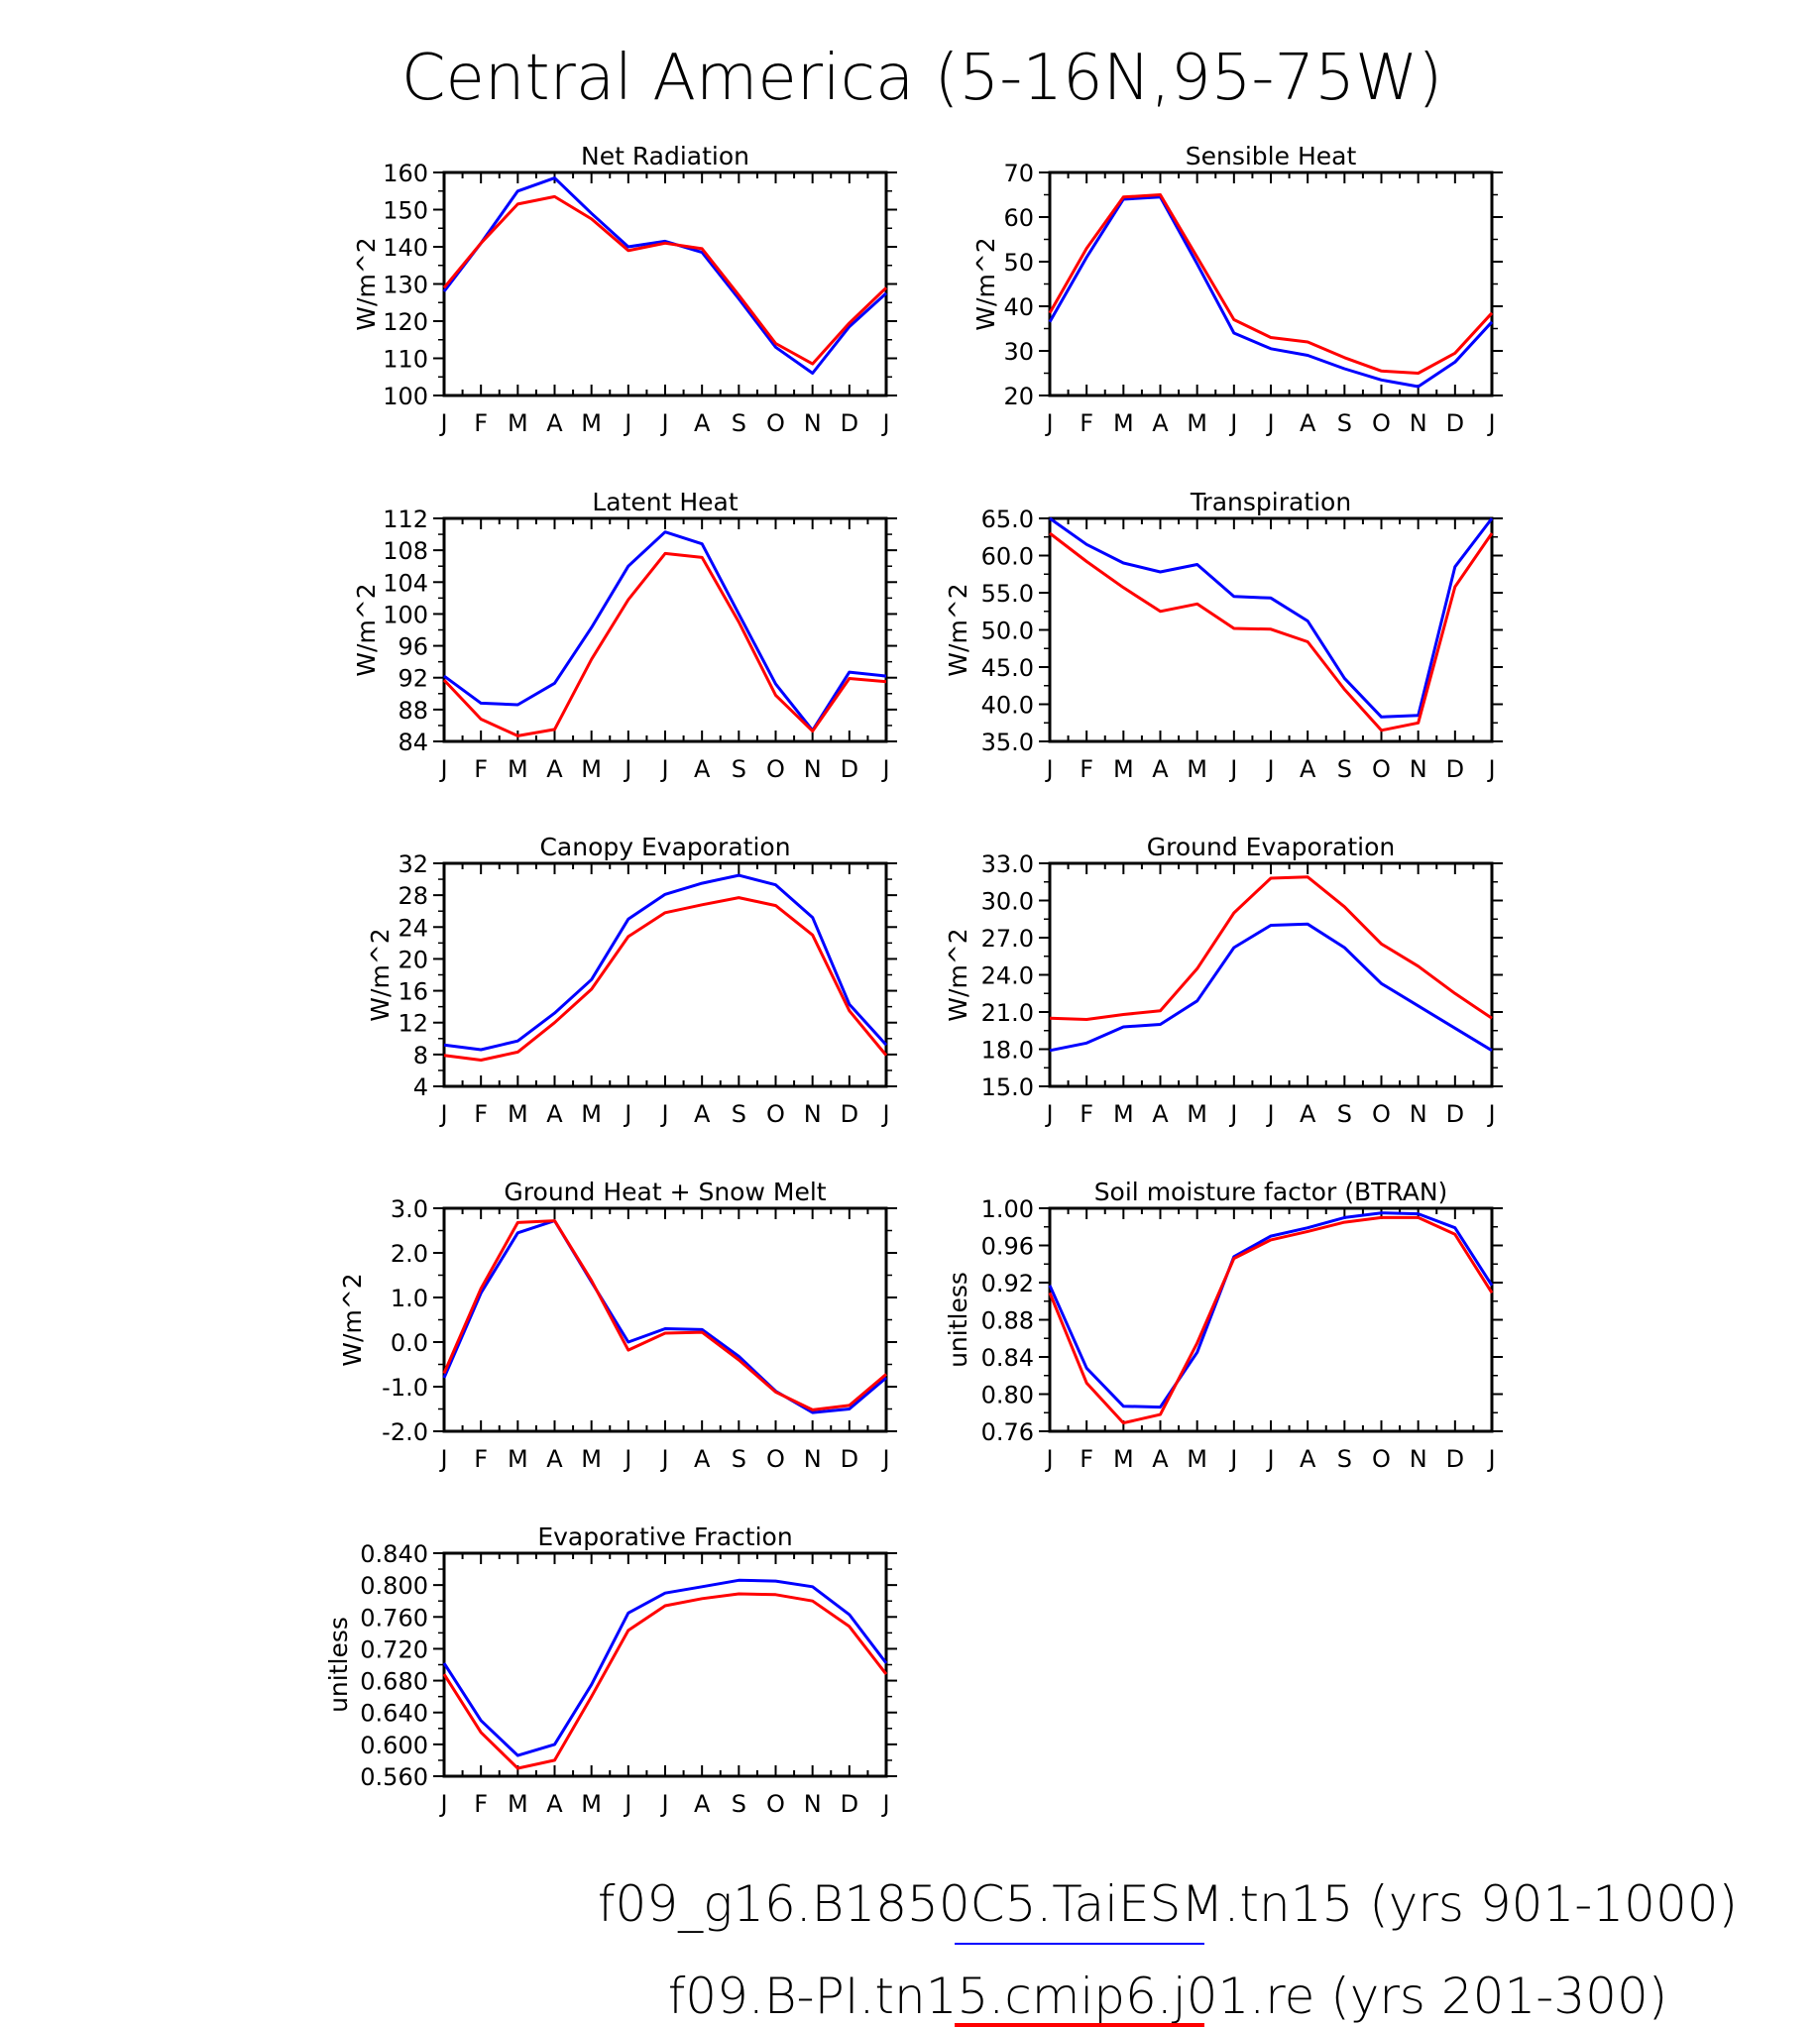  Describe the element at coordinates (1007, 939) in the screenshot. I see `y-tick-label: 27.0` at that location.